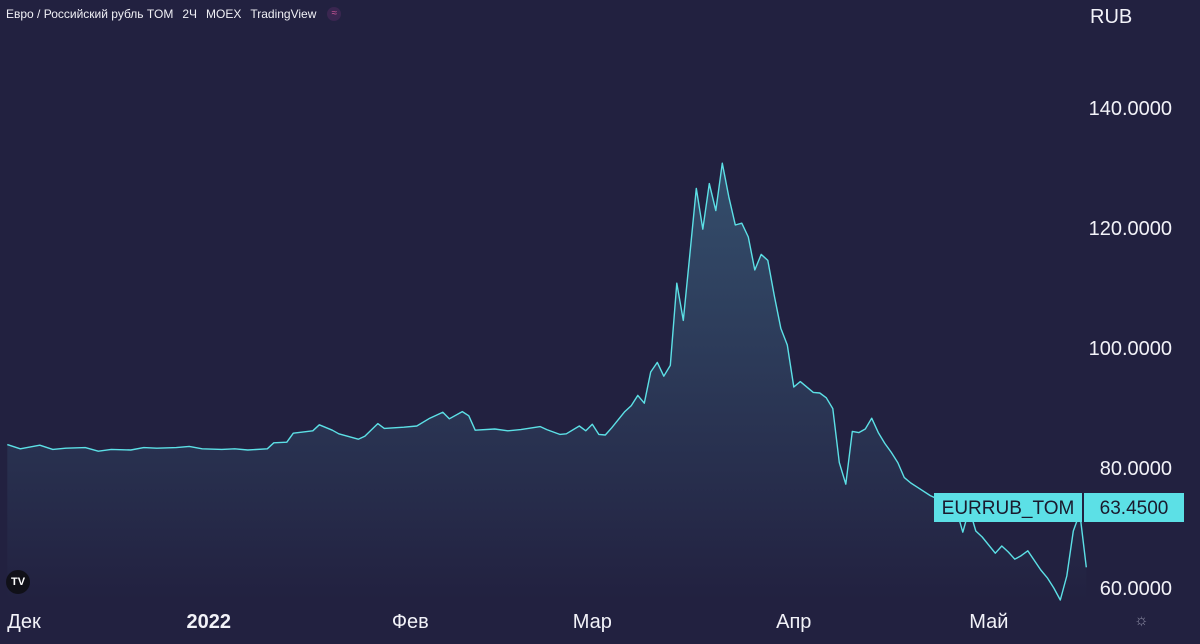 The height and width of the screenshot is (644, 1200). I want to click on x-tick-label: Мар, so click(592, 622).